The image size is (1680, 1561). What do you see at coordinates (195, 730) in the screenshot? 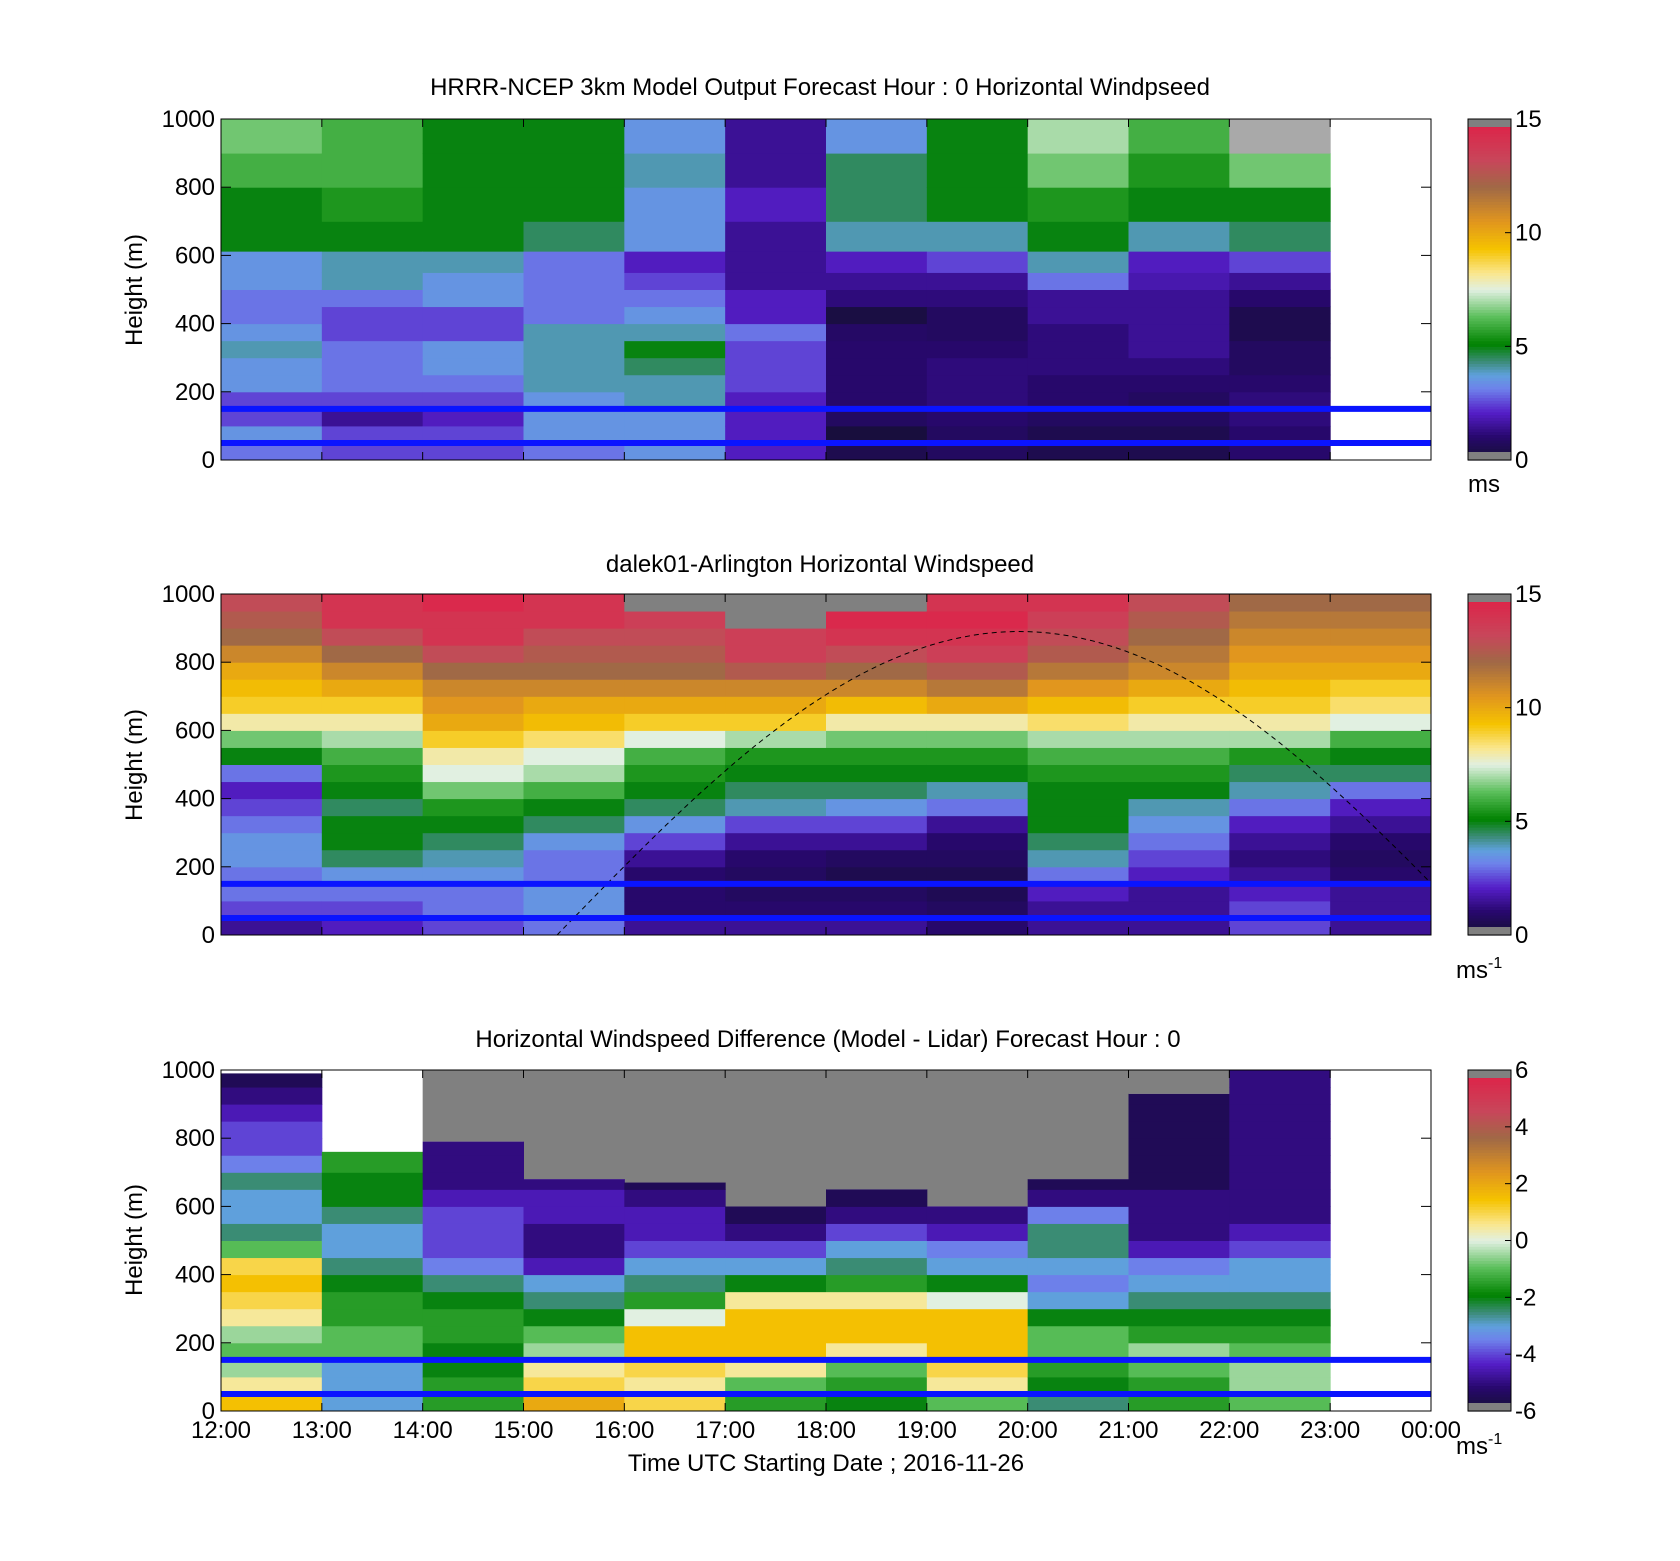
I see `y-tick-label: 600` at bounding box center [195, 730].